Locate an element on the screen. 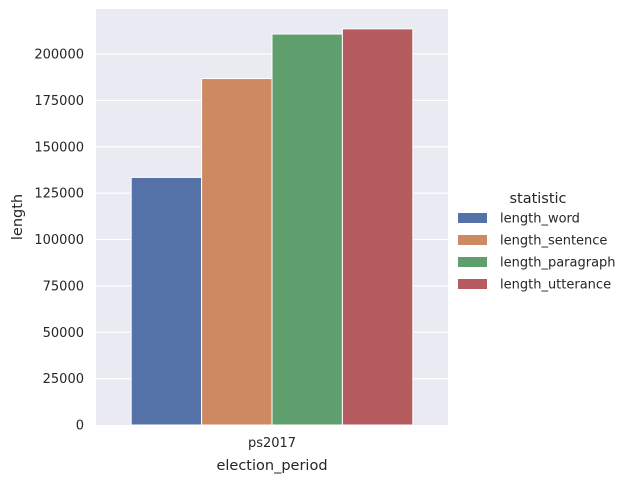 This screenshot has width=633, height=483. bar-length-paragraph is located at coordinates (307, 229).